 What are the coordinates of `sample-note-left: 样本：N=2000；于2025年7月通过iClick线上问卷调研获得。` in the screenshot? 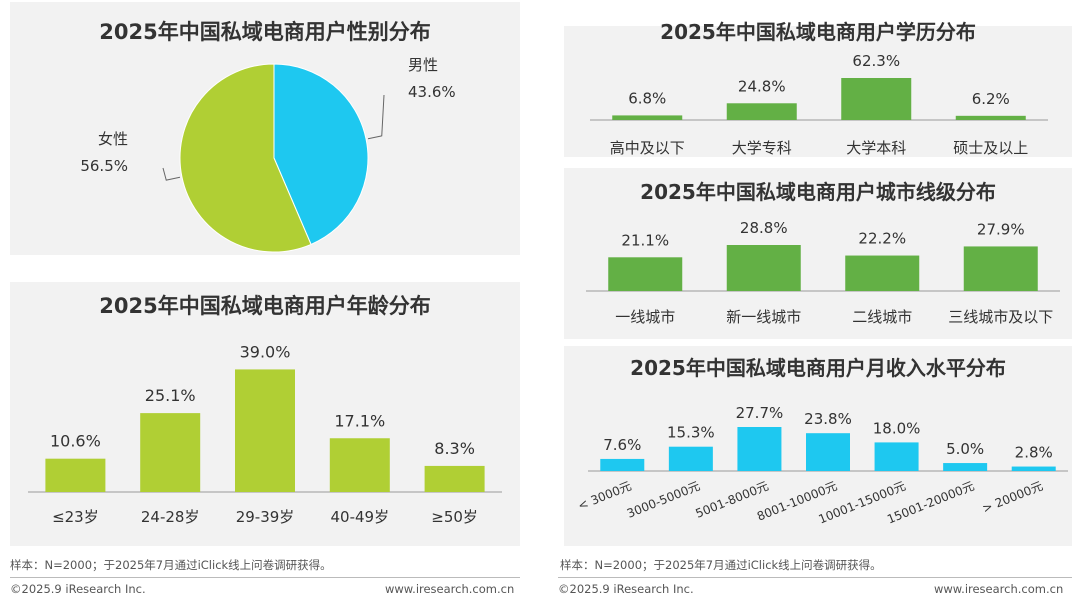 It's located at (171, 565).